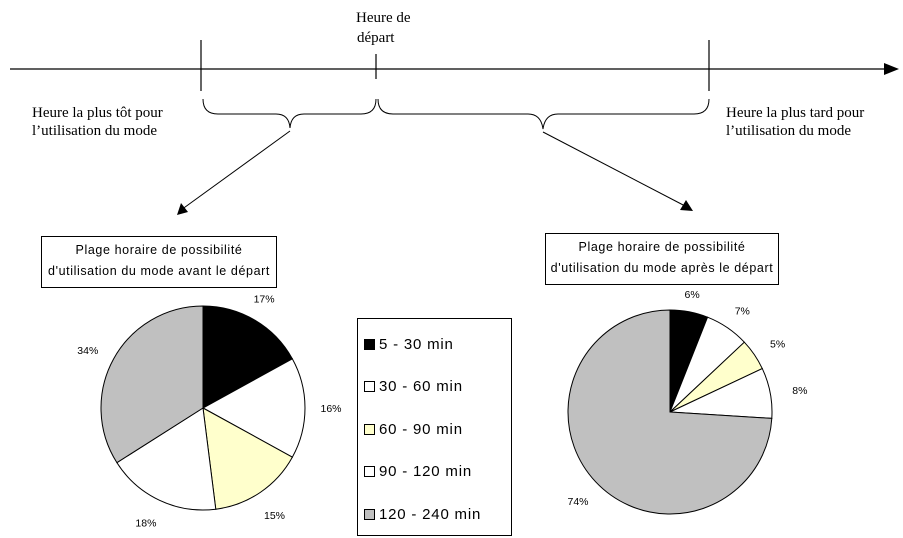  What do you see at coordinates (376, 38) in the screenshot?
I see `departure-label-line2: départ` at bounding box center [376, 38].